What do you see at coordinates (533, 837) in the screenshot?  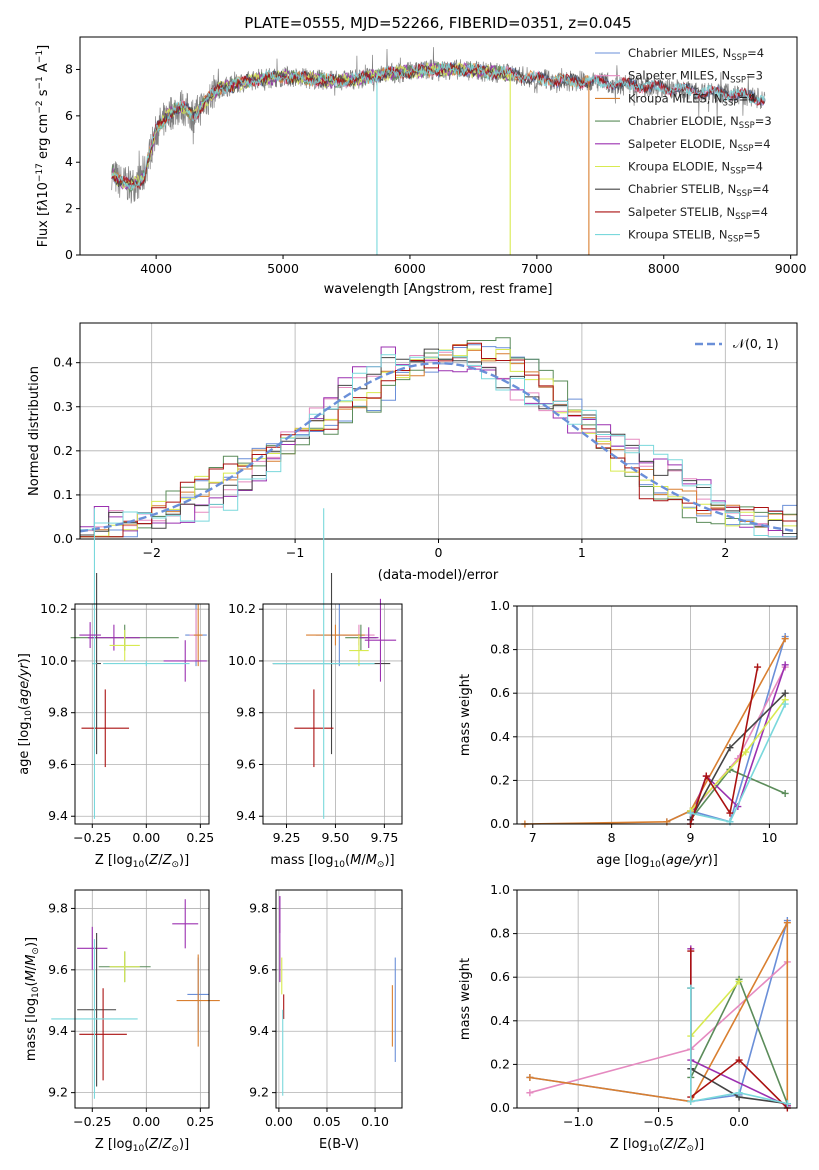 I see `x-tick-label: 7` at bounding box center [533, 837].